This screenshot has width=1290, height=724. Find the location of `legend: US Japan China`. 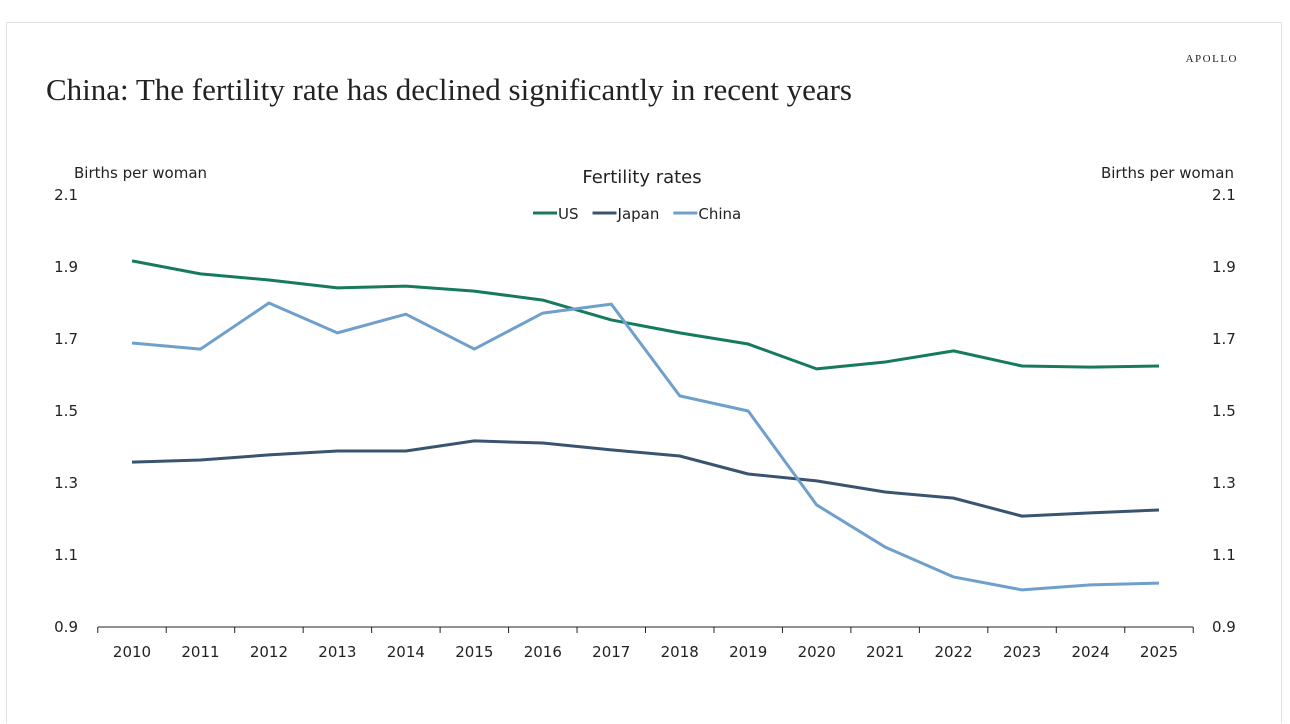

legend: US Japan China is located at coordinates (637, 214).